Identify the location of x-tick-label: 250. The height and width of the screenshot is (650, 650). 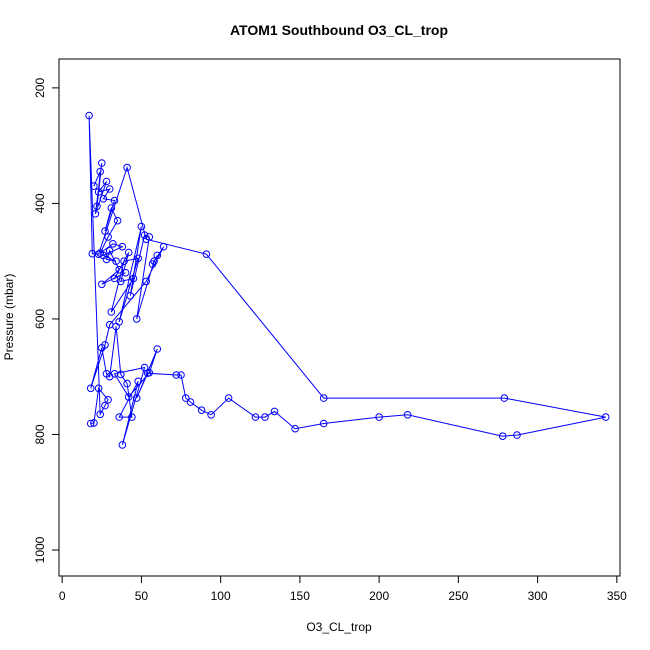
(458, 596).